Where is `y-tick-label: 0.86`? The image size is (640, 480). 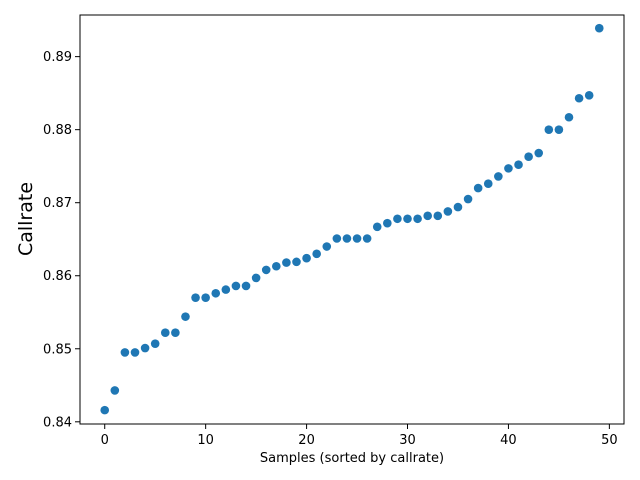 y-tick-label: 0.86 is located at coordinates (57, 276).